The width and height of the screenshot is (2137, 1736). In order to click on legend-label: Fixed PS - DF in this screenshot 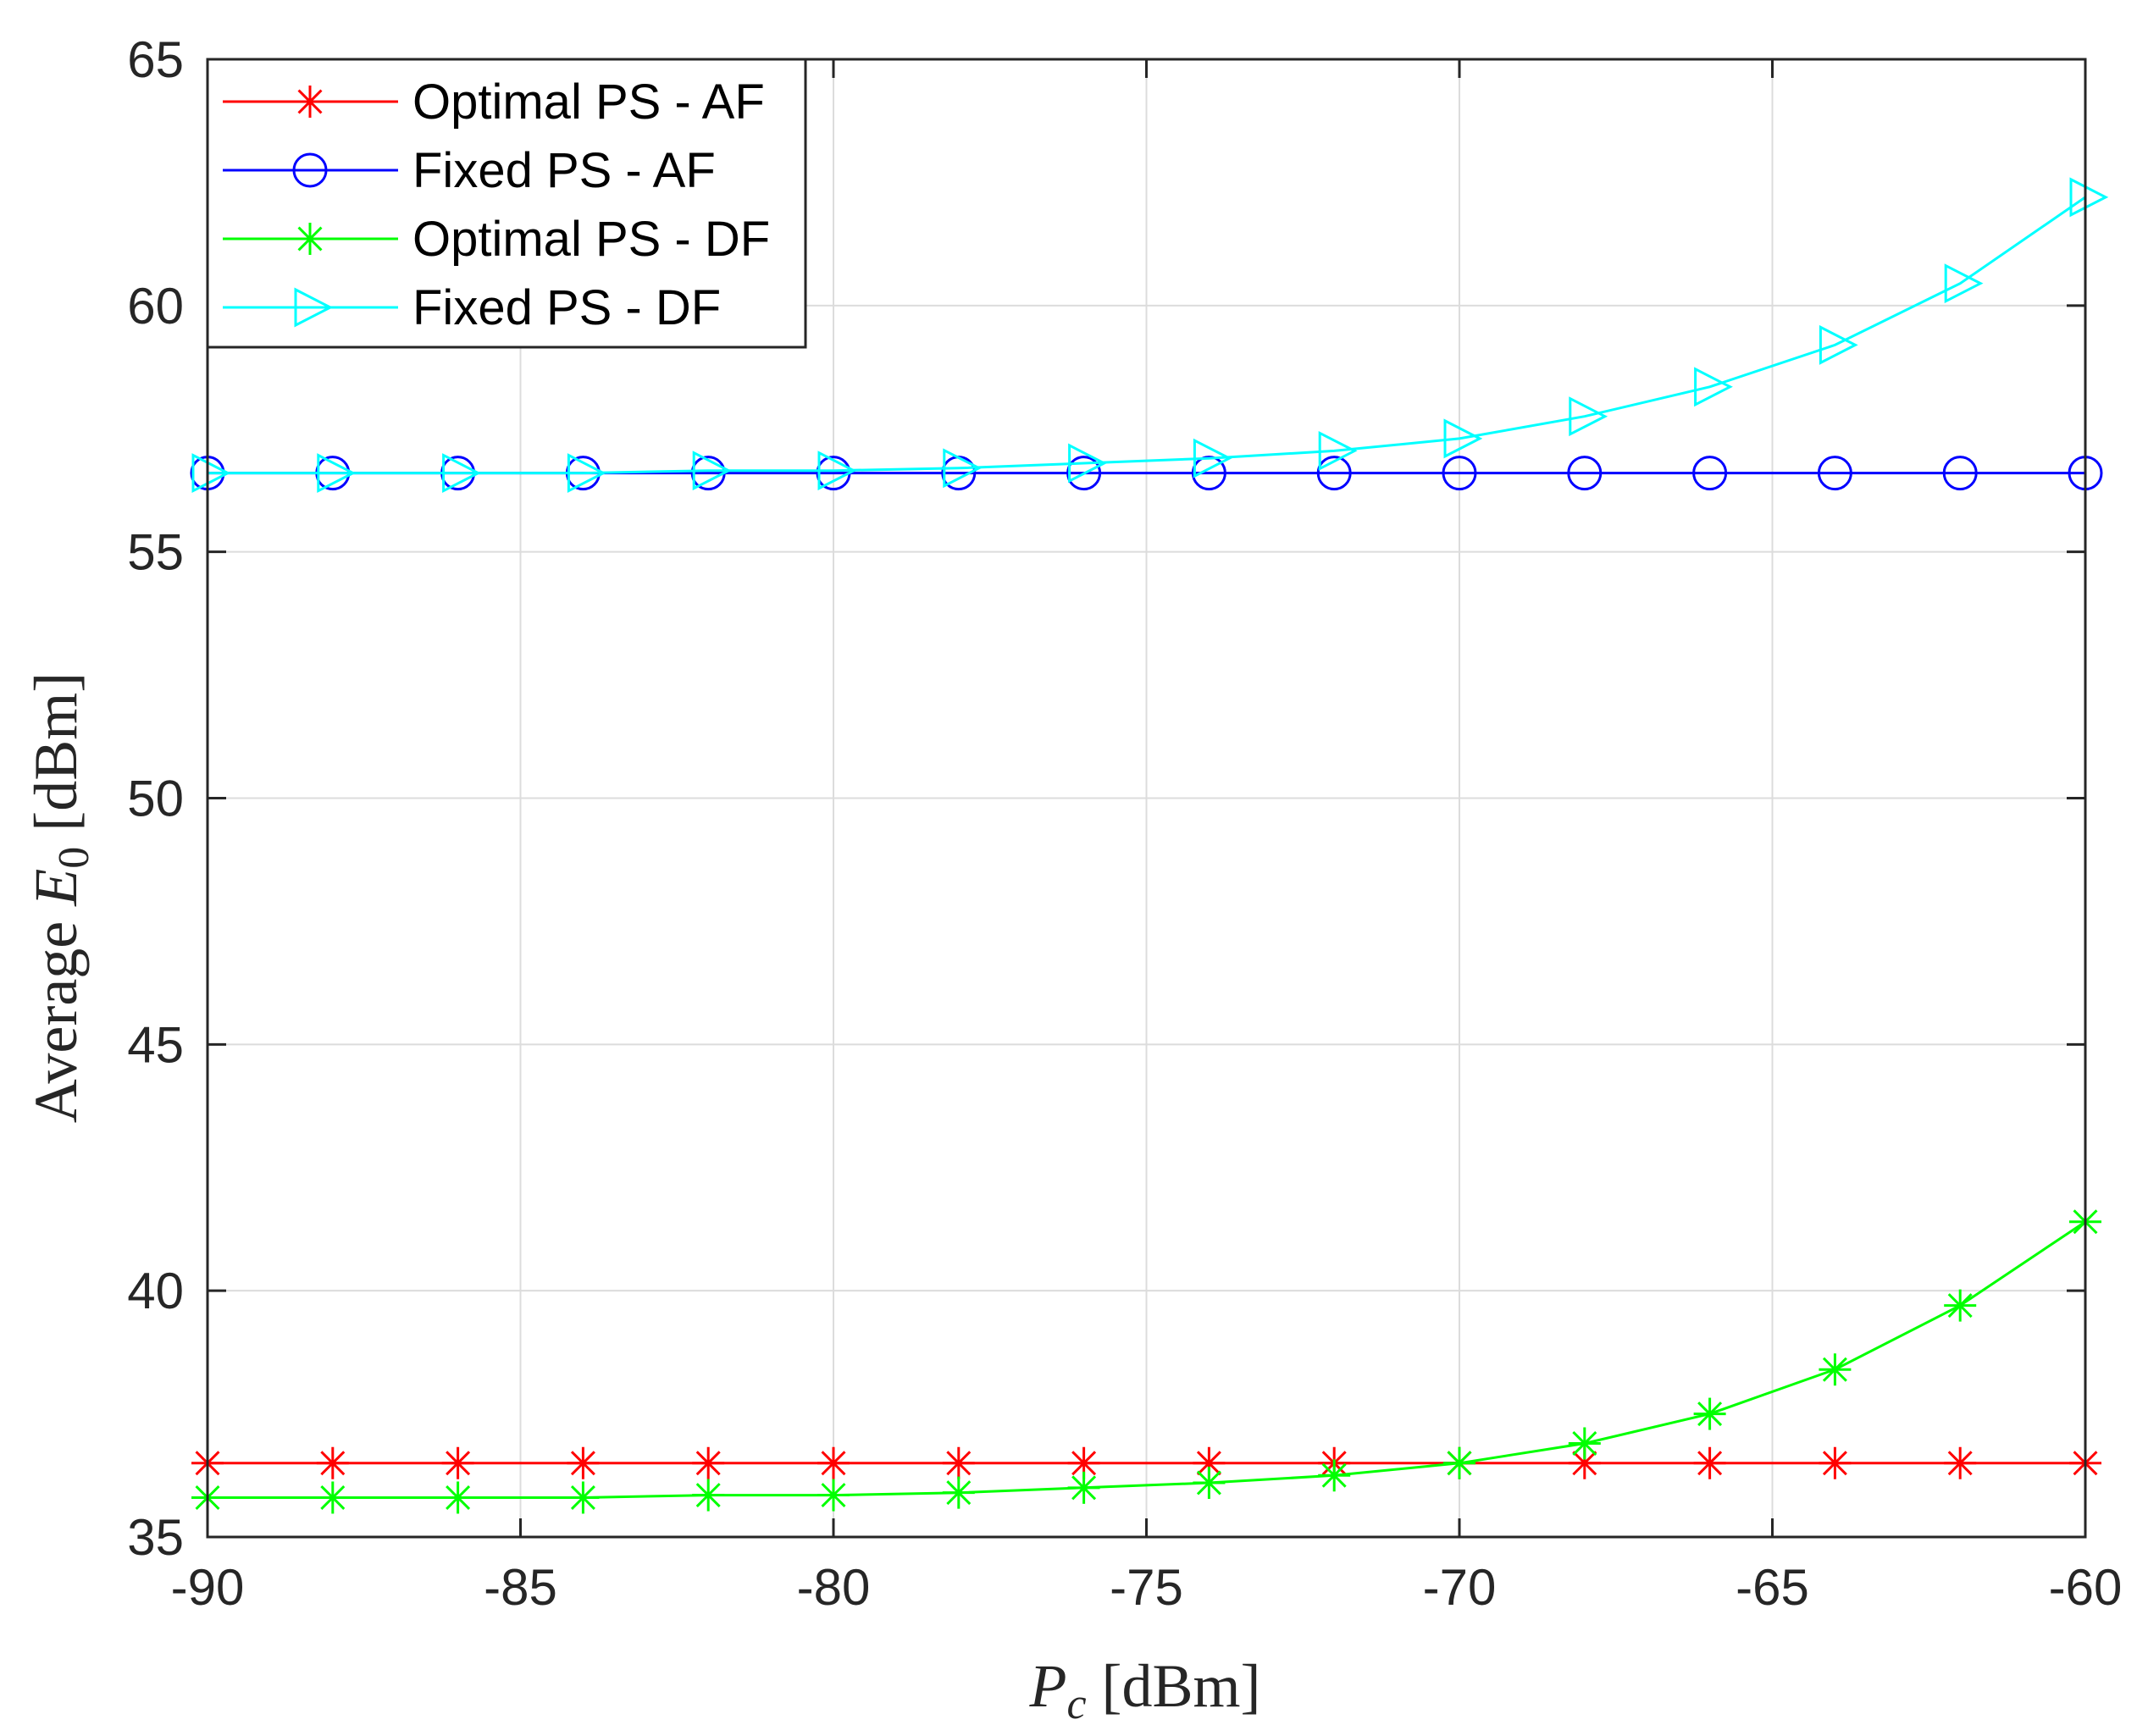, I will do `click(566, 307)`.